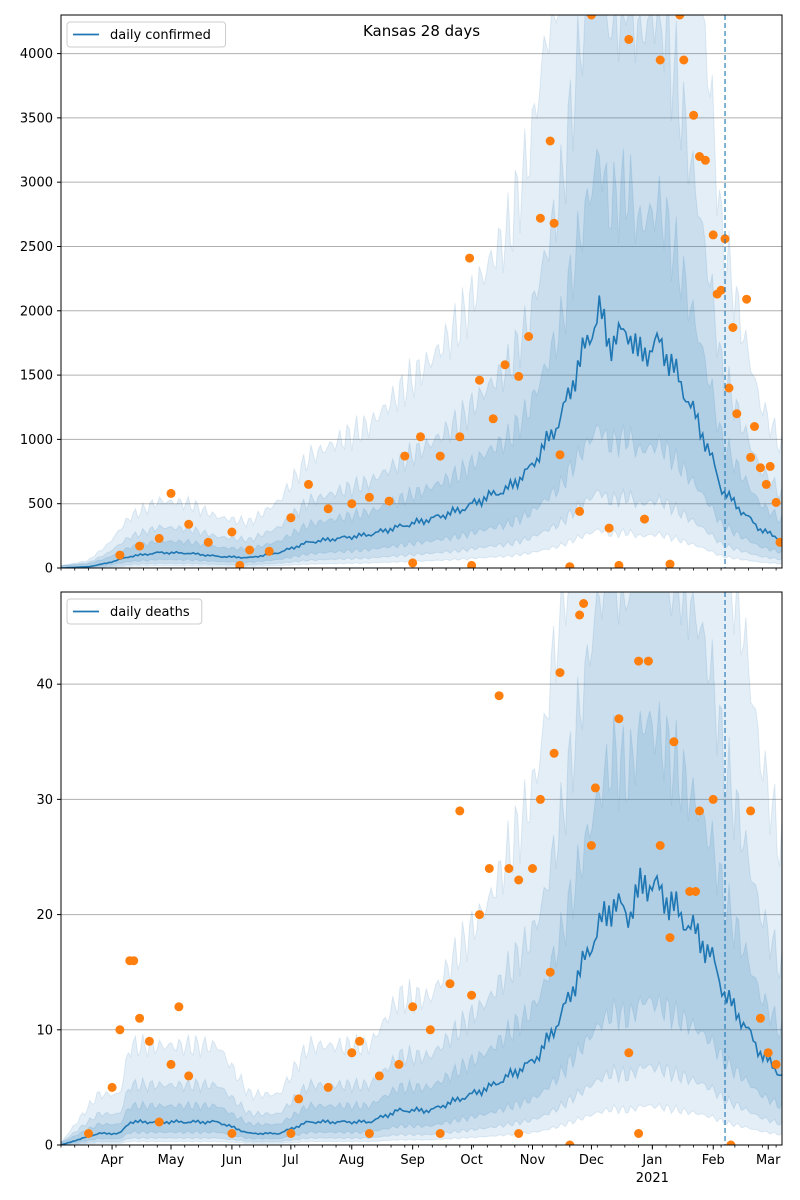 This screenshot has height=1200, width=800. What do you see at coordinates (768, 1160) in the screenshot?
I see `x-tick-label-11: Mar` at bounding box center [768, 1160].